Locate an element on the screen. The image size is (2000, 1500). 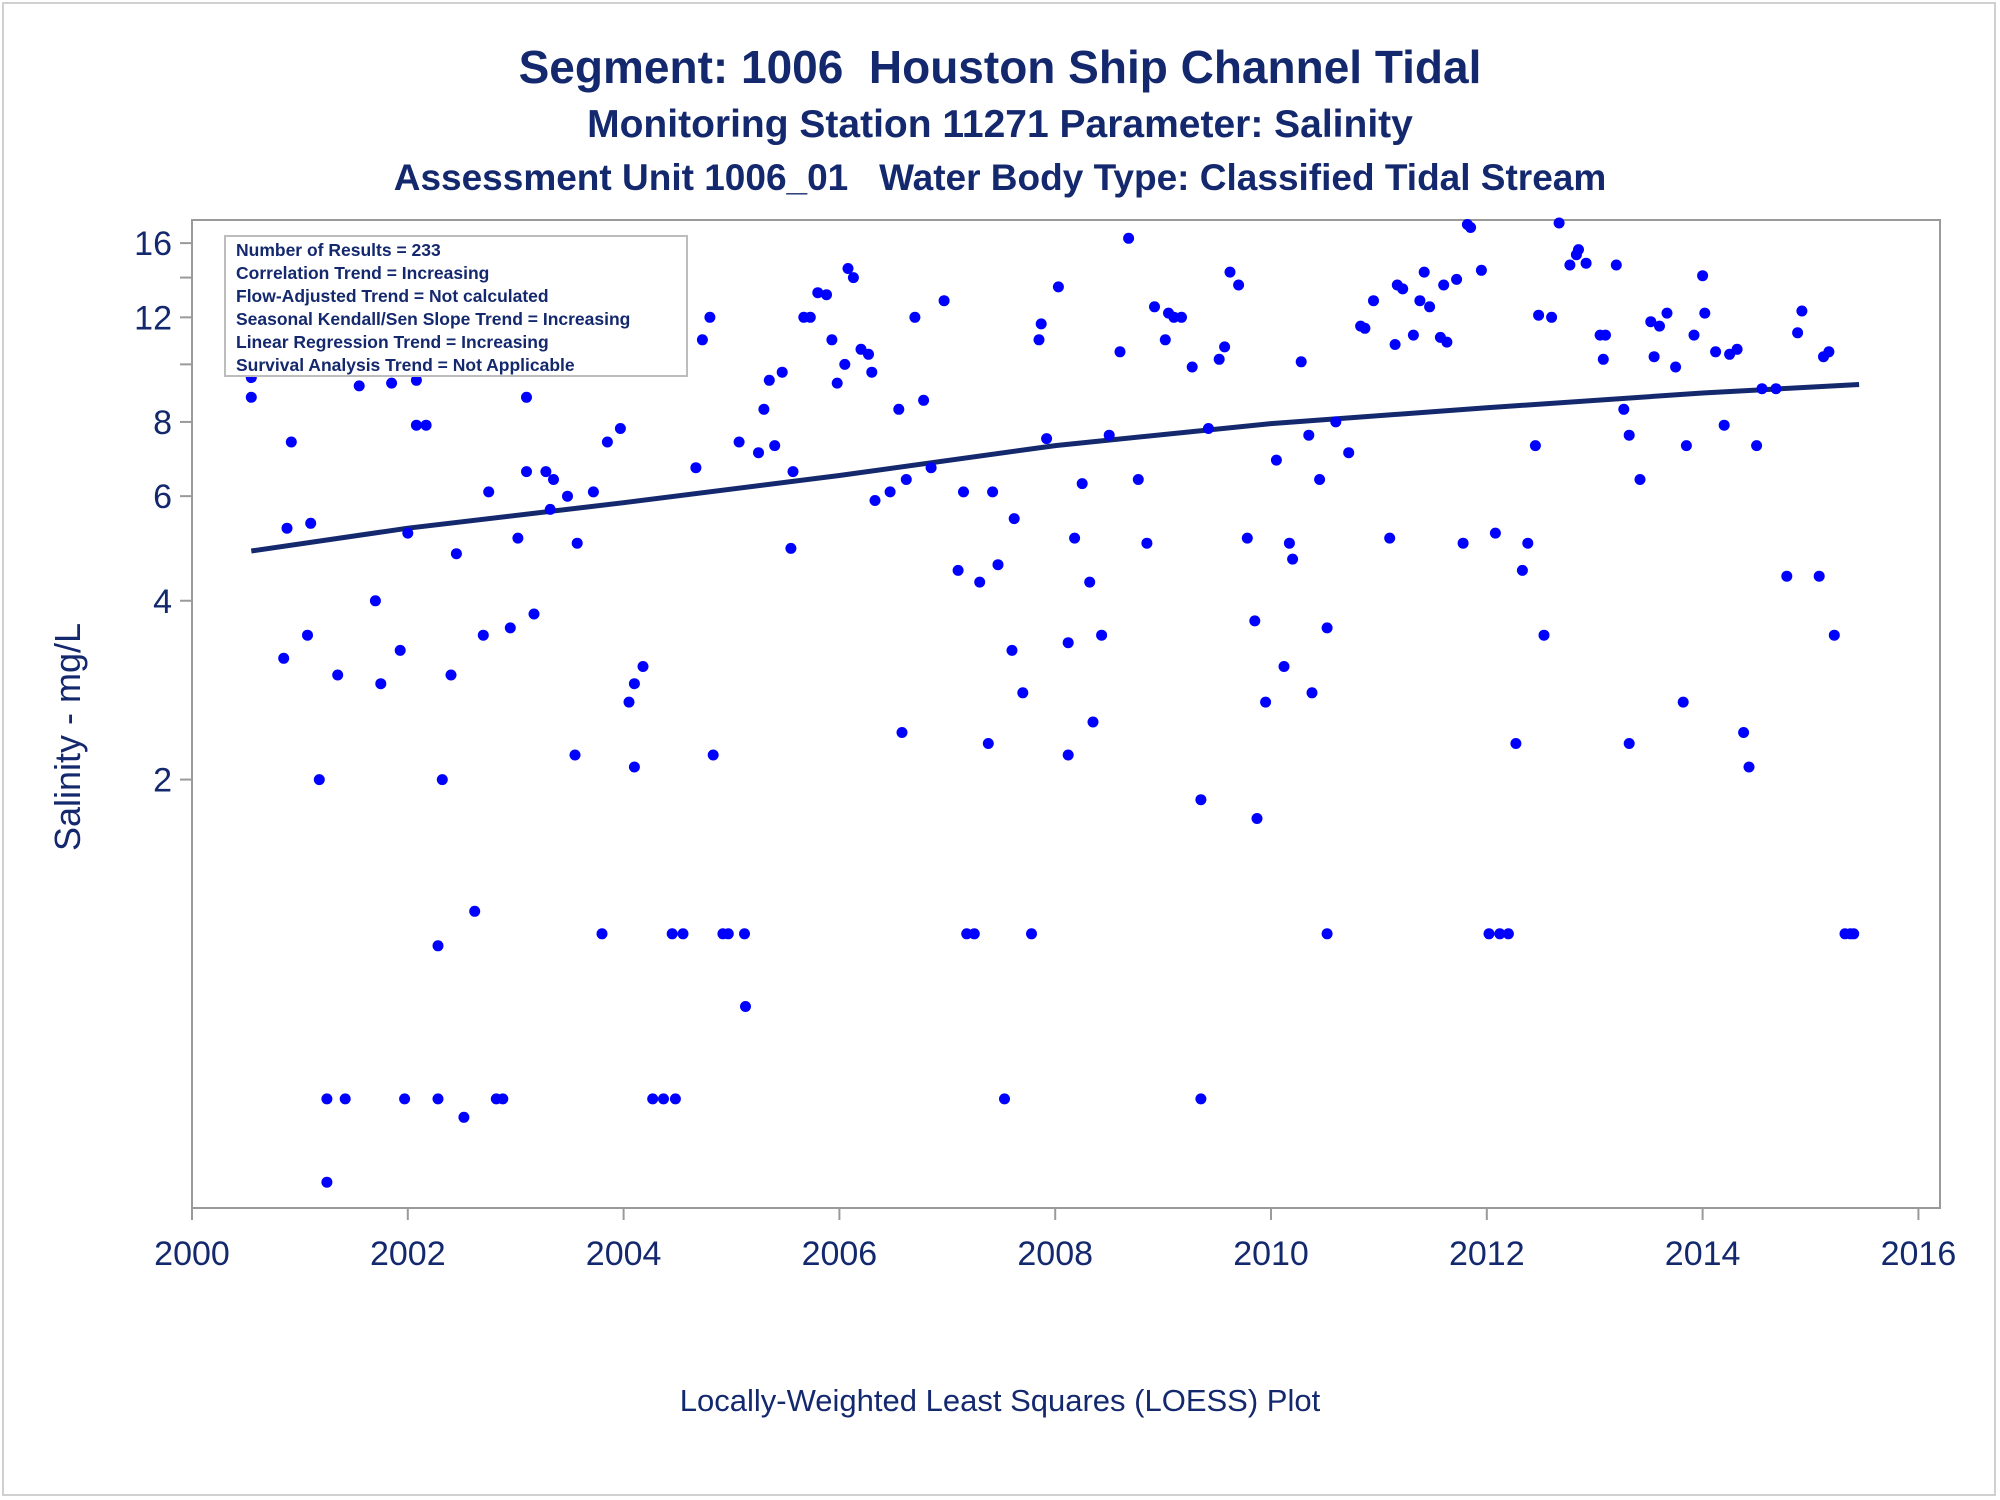
x-tick-label: 2002 is located at coordinates (408, 1254).